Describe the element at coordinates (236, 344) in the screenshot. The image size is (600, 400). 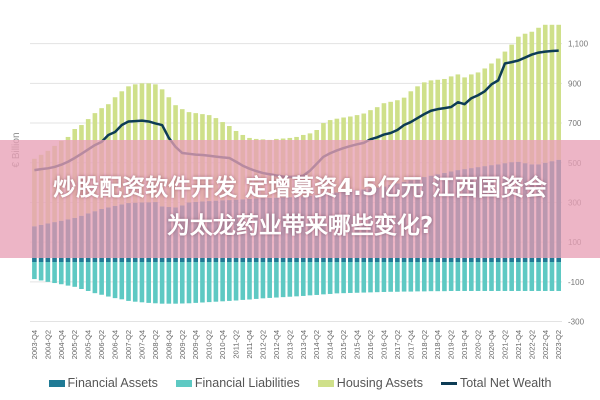
I see `x-tick-label: 2011-Q2` at that location.